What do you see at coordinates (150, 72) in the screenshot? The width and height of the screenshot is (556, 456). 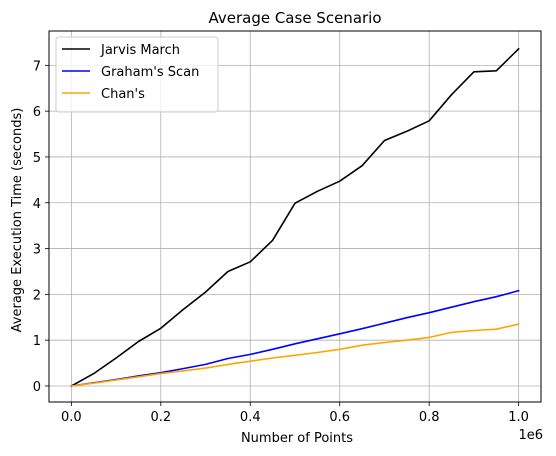 I see `legend-label-graham-s-scan: Graham's Scan` at bounding box center [150, 72].